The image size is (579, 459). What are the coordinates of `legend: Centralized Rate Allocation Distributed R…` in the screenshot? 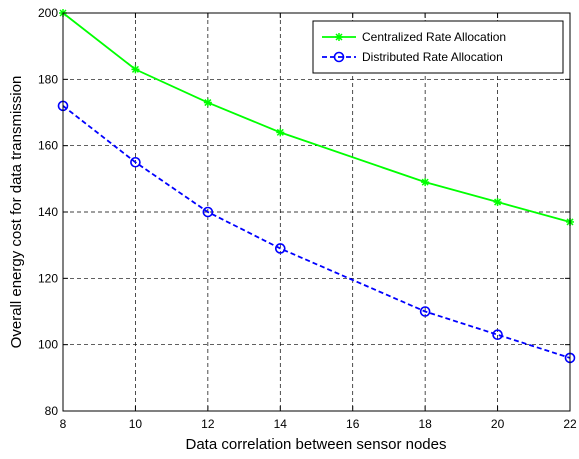 It's located at (438, 47).